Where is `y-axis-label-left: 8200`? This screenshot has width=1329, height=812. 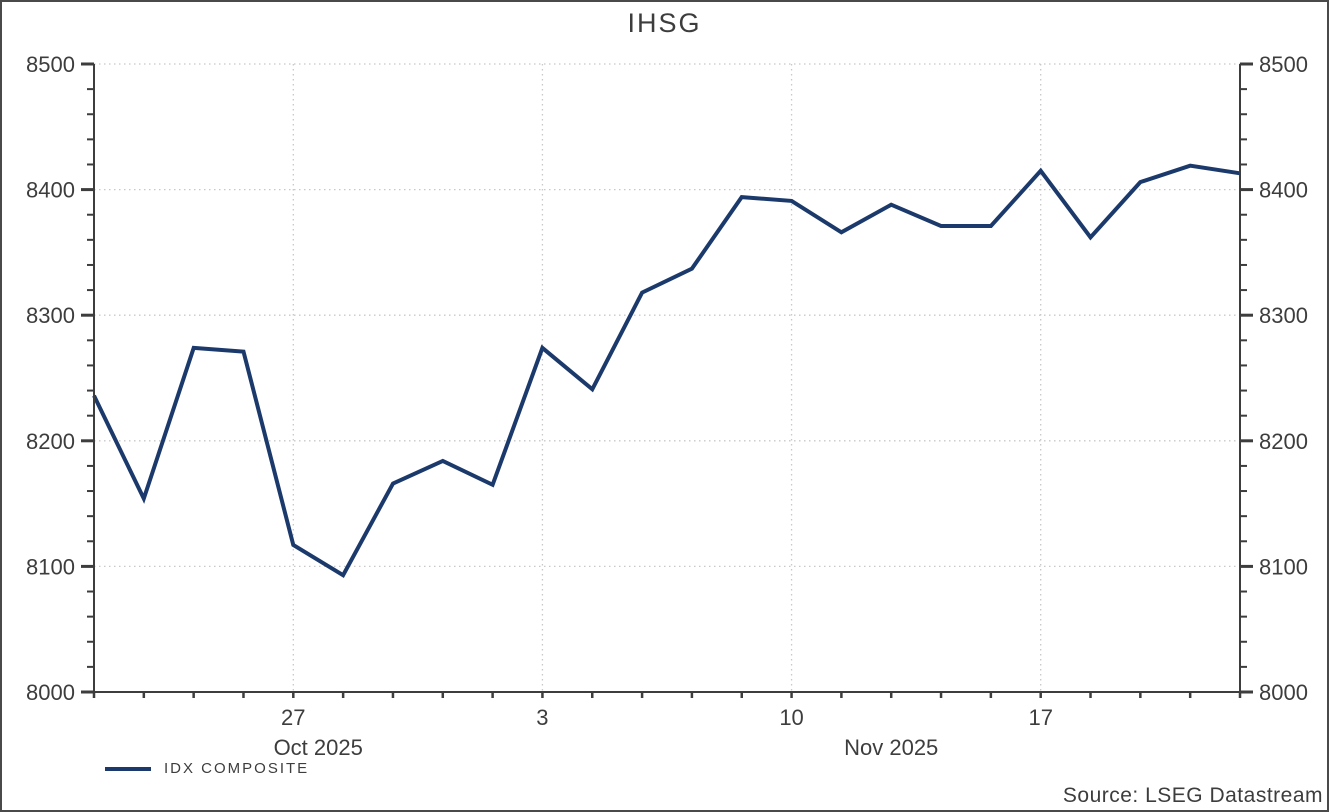
y-axis-label-left: 8200 is located at coordinates (50, 441).